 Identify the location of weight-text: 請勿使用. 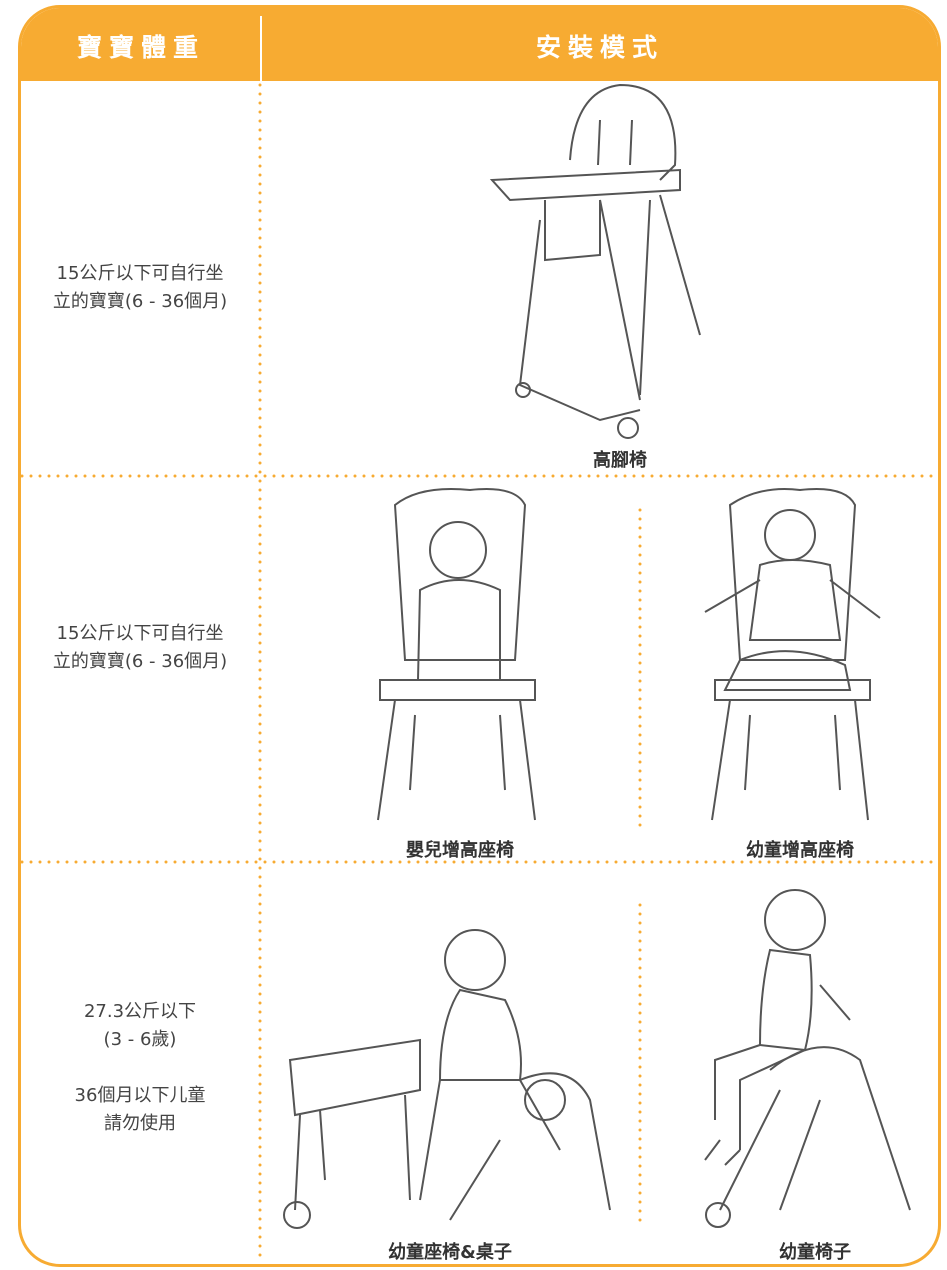
(140, 1123).